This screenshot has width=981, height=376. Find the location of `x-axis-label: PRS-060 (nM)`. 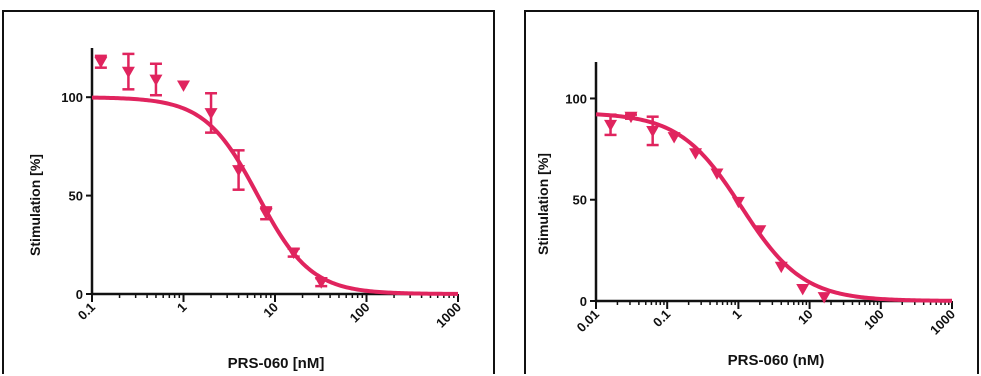

x-axis-label: PRS-060 (nM) is located at coordinates (776, 360).